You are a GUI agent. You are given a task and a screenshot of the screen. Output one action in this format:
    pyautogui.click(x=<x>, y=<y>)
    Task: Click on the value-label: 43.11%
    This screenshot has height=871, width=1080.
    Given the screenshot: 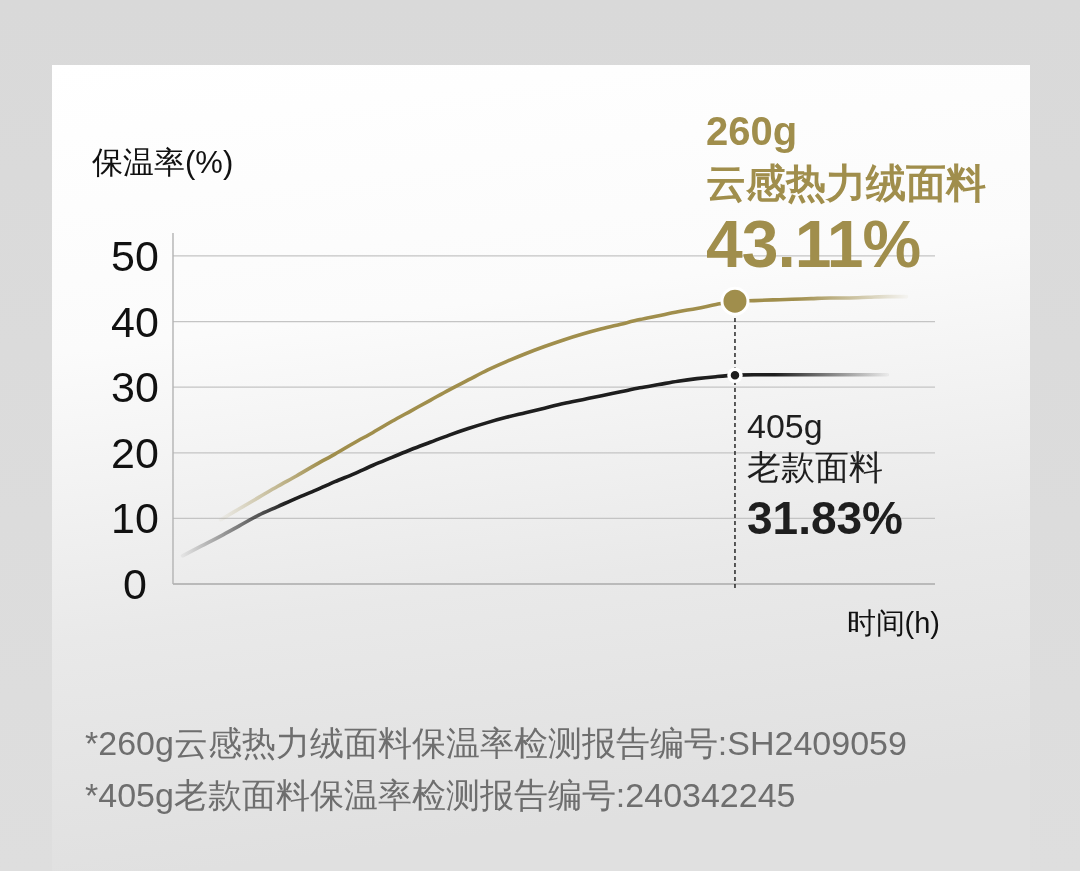 What is the action you would take?
    pyautogui.click(x=813, y=244)
    